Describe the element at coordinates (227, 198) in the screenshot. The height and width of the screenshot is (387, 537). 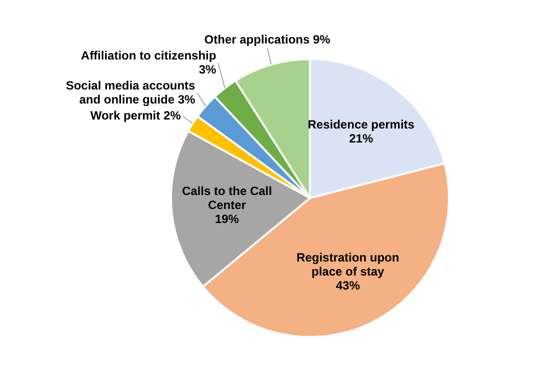
I see `slice-label: Calls to the Call Center` at that location.